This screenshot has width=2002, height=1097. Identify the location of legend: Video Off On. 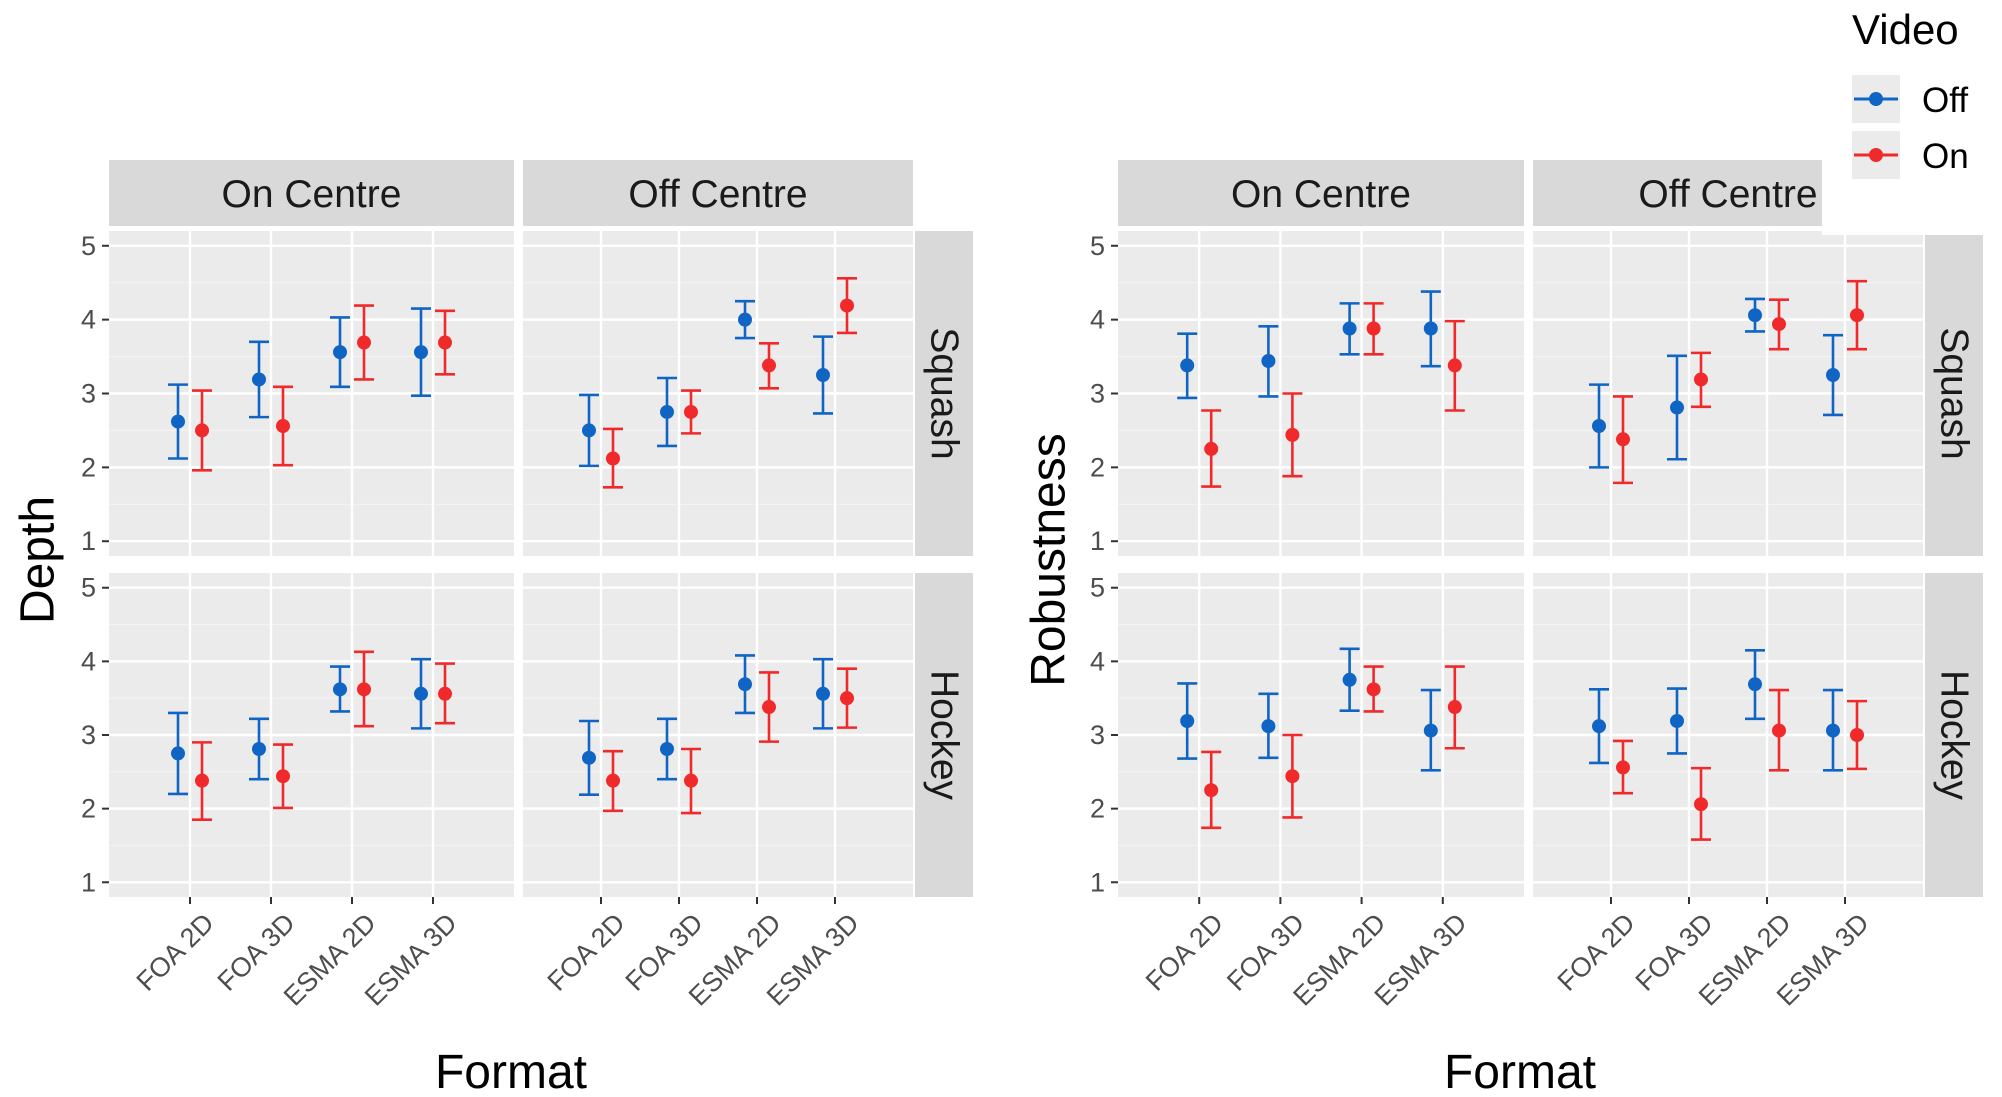
(1912, 117).